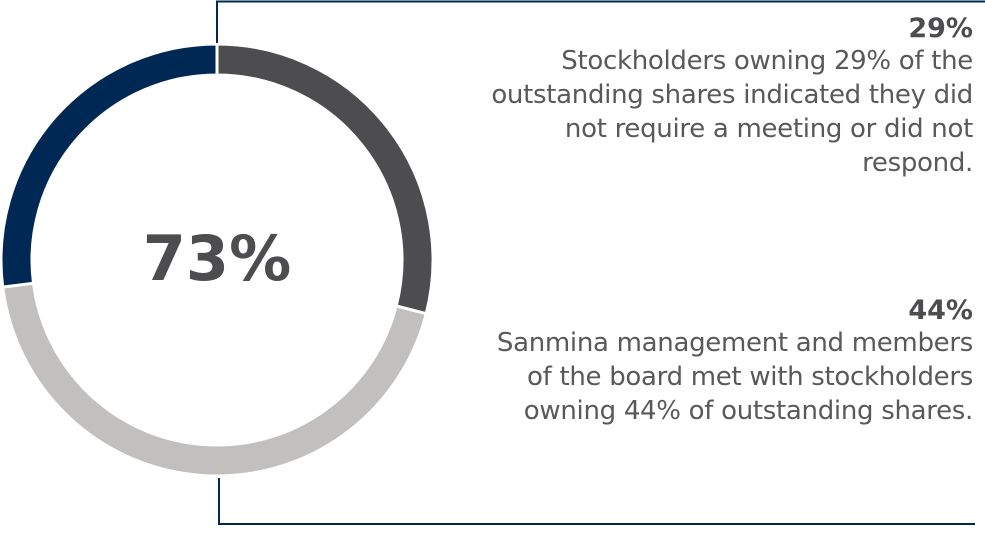 The height and width of the screenshot is (558, 985). What do you see at coordinates (596, 501) in the screenshot?
I see `connector-bottom` at bounding box center [596, 501].